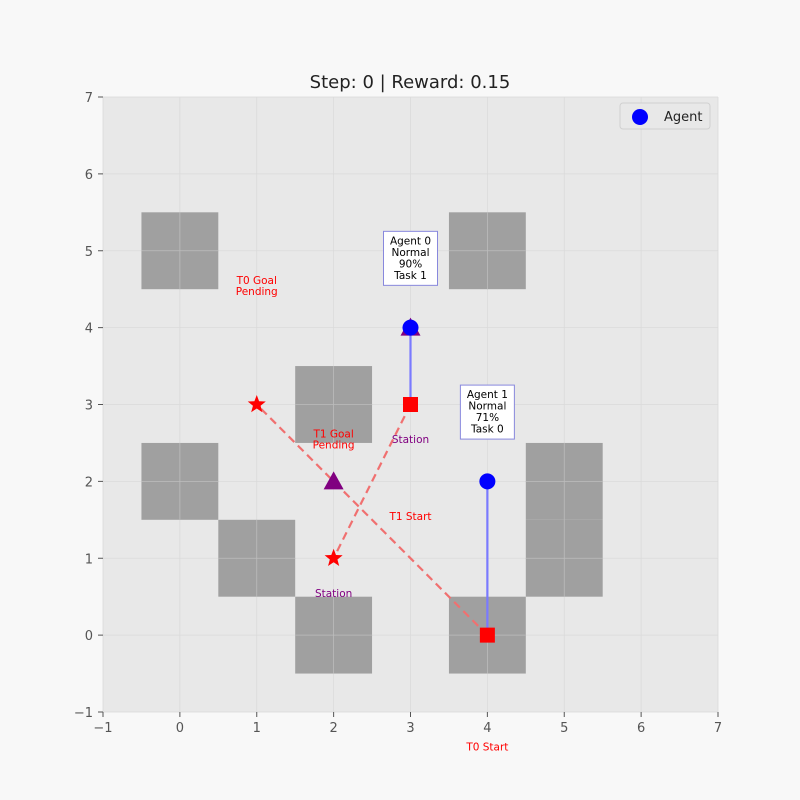 The height and width of the screenshot is (800, 800). Describe the element at coordinates (102, 728) in the screenshot. I see `x-tick-label: −1` at that location.